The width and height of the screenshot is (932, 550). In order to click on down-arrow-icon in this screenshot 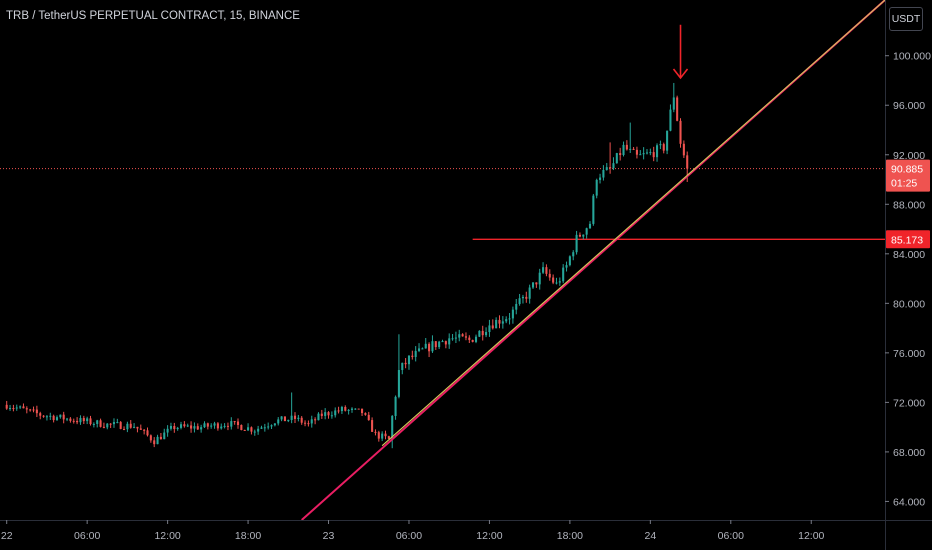, I will do `click(680, 52)`.